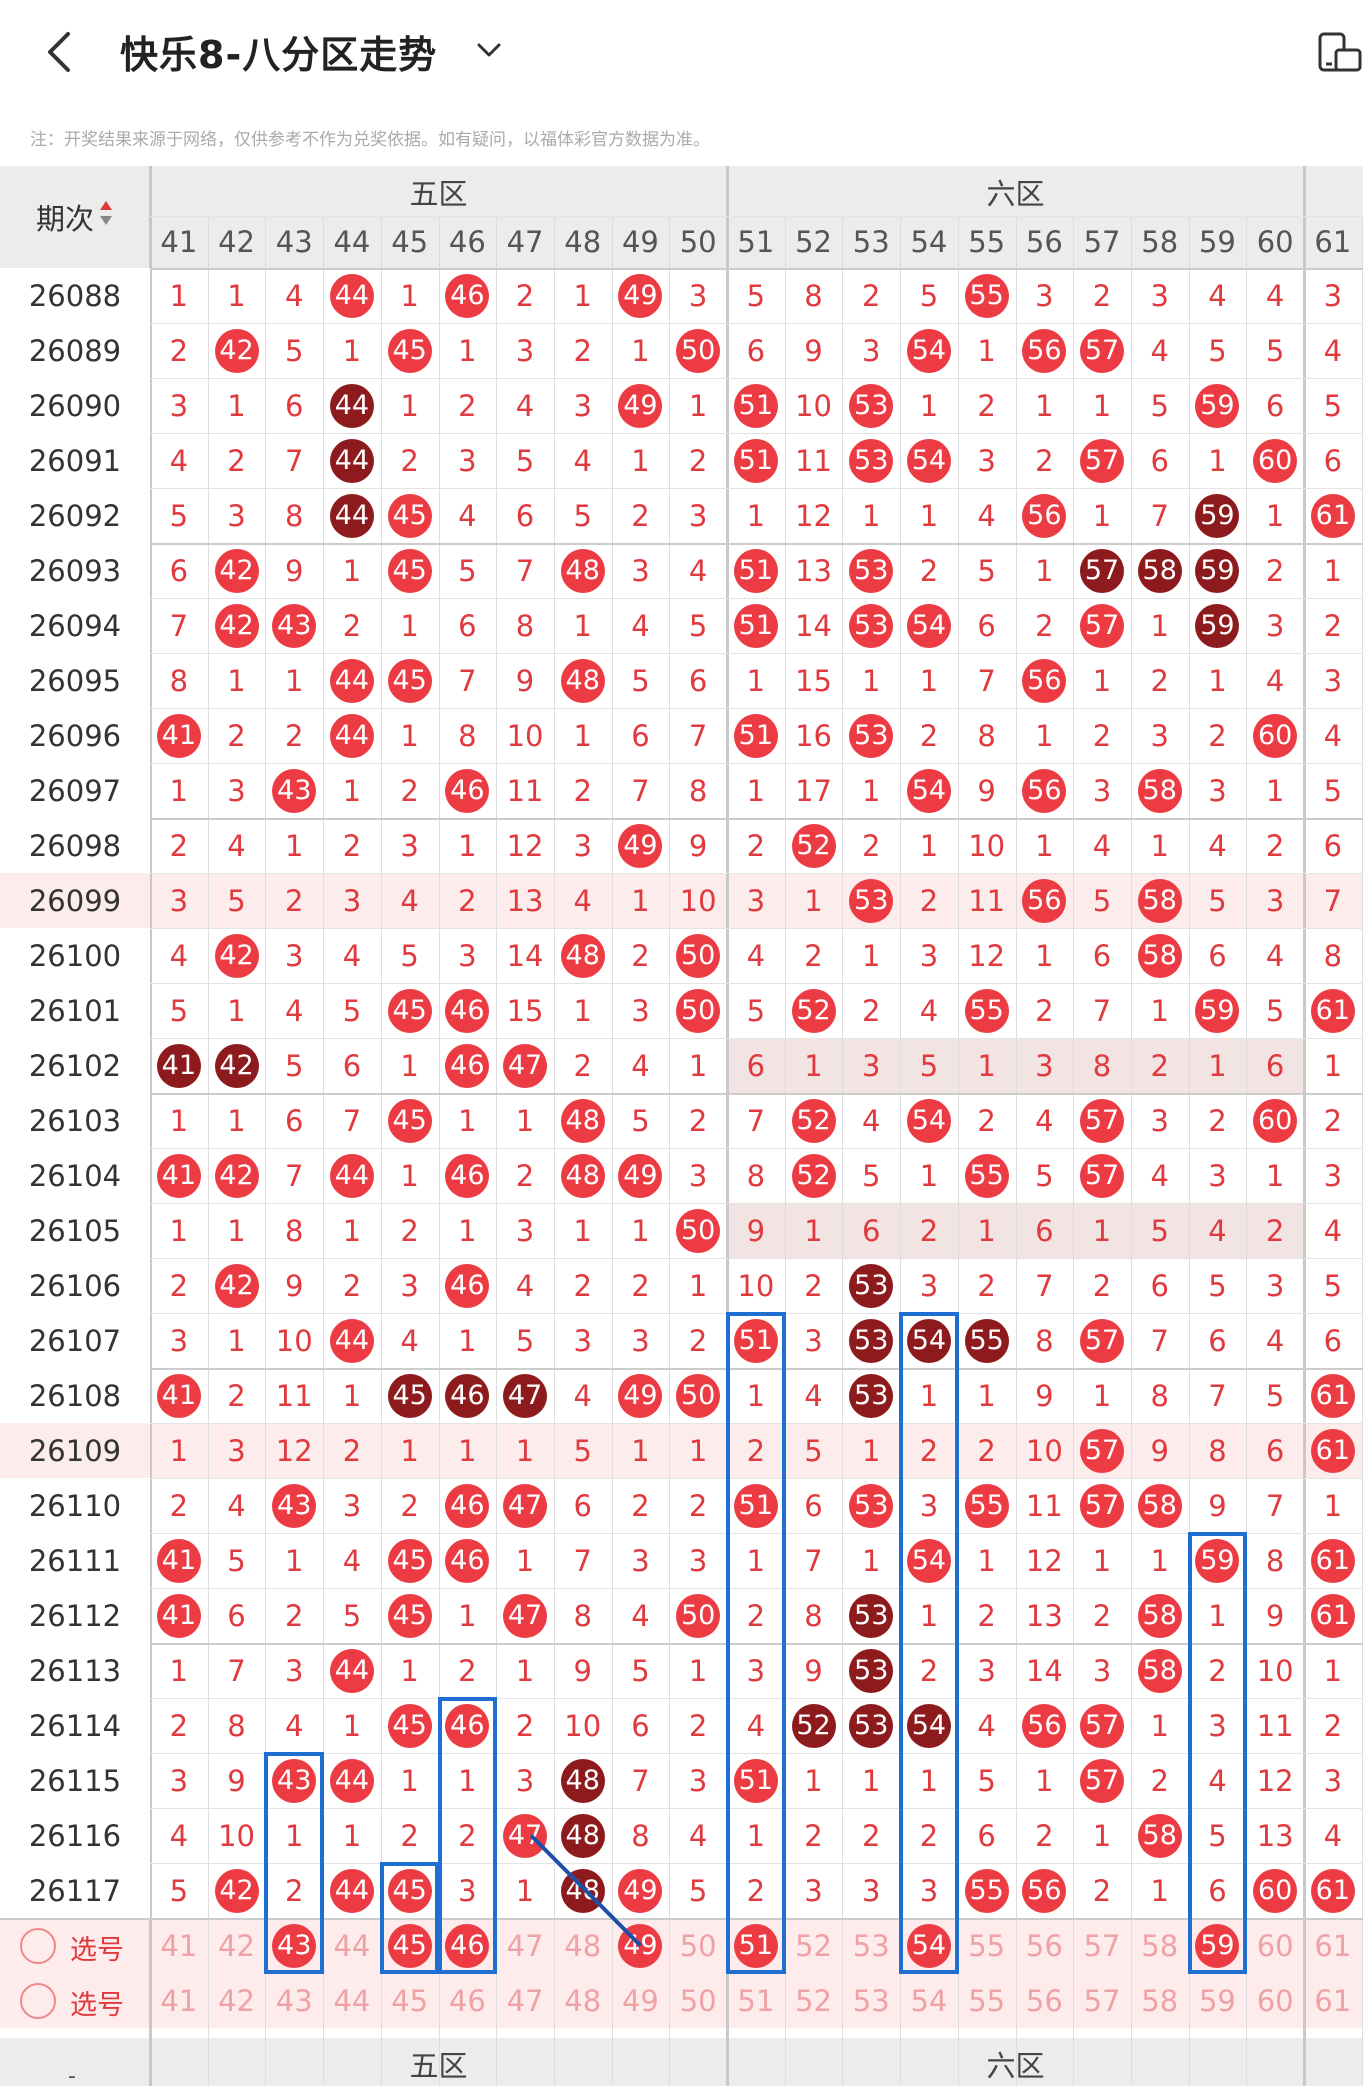 The height and width of the screenshot is (2089, 1363). I want to click on trend-cell: 61, so click(1333, 1890).